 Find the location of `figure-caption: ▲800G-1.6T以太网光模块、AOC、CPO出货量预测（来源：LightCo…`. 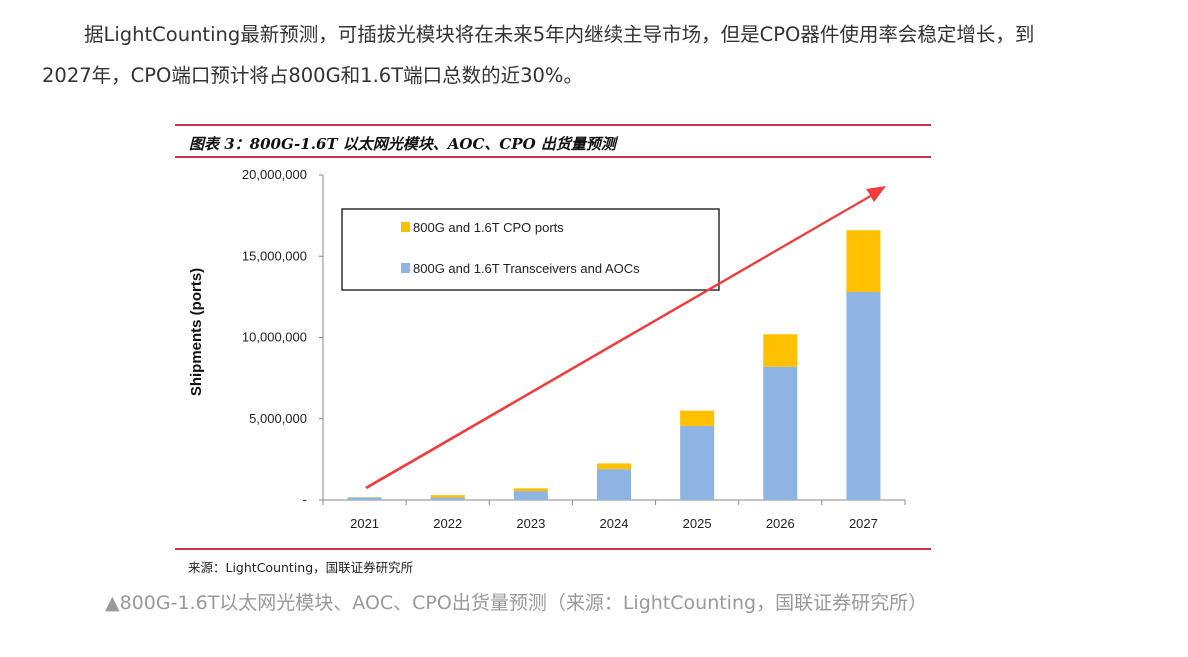

figure-caption: ▲800G-1.6T以太网光模块、AOC、CPO出货量预测（来源：LightCo… is located at coordinates (516, 603).